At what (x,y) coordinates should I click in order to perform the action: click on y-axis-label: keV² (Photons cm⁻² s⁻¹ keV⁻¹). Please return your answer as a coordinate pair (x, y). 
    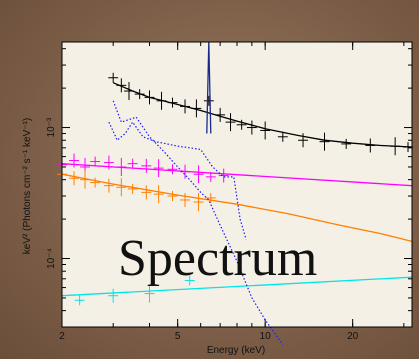
    Looking at the image, I should click on (27, 186).